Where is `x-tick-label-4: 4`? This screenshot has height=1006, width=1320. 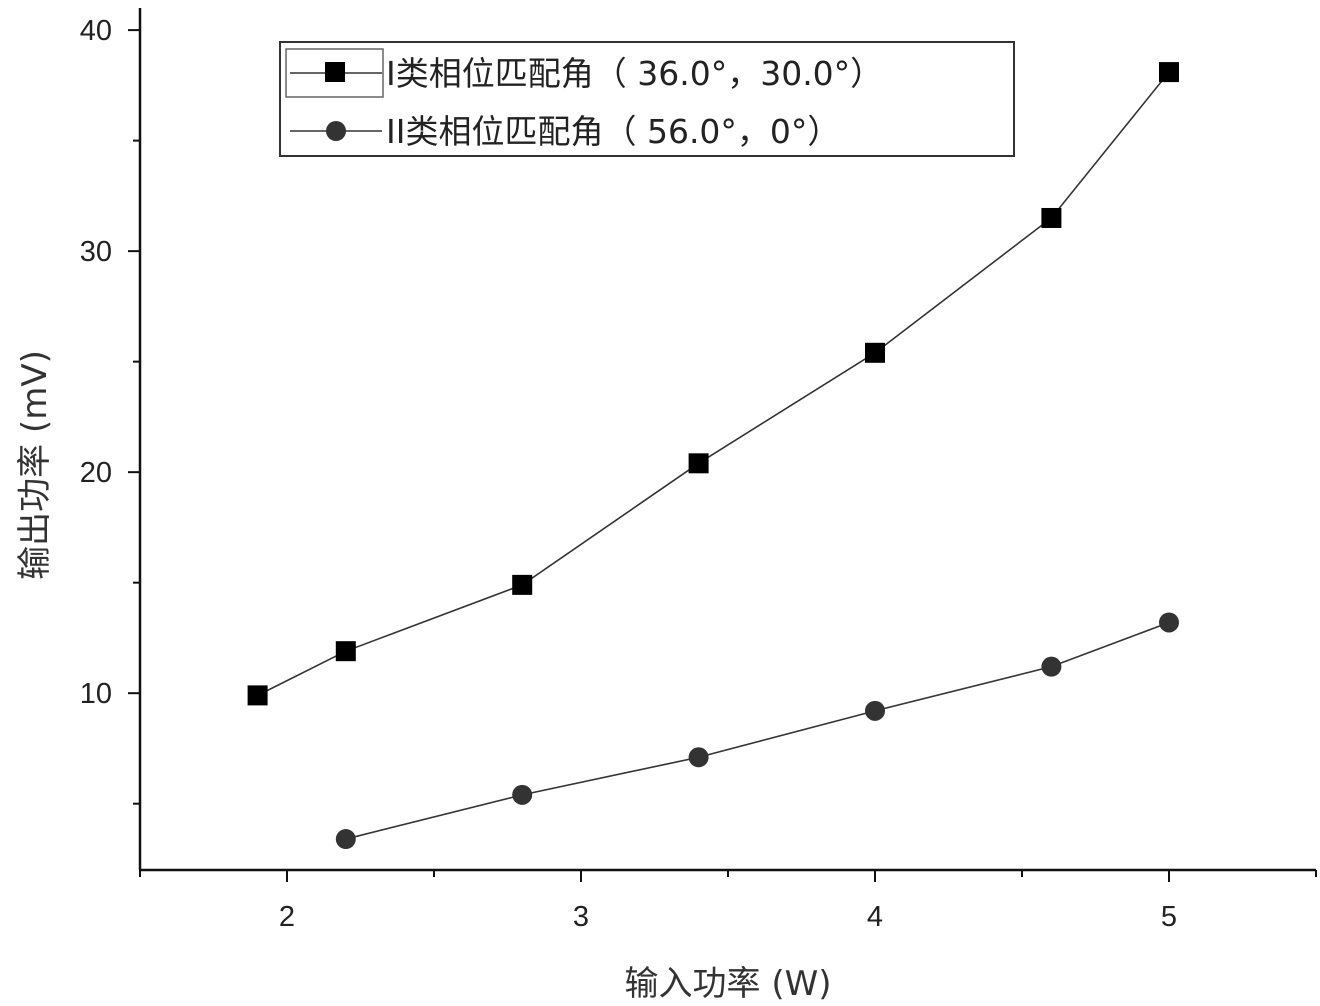 x-tick-label-4: 4 is located at coordinates (875, 917).